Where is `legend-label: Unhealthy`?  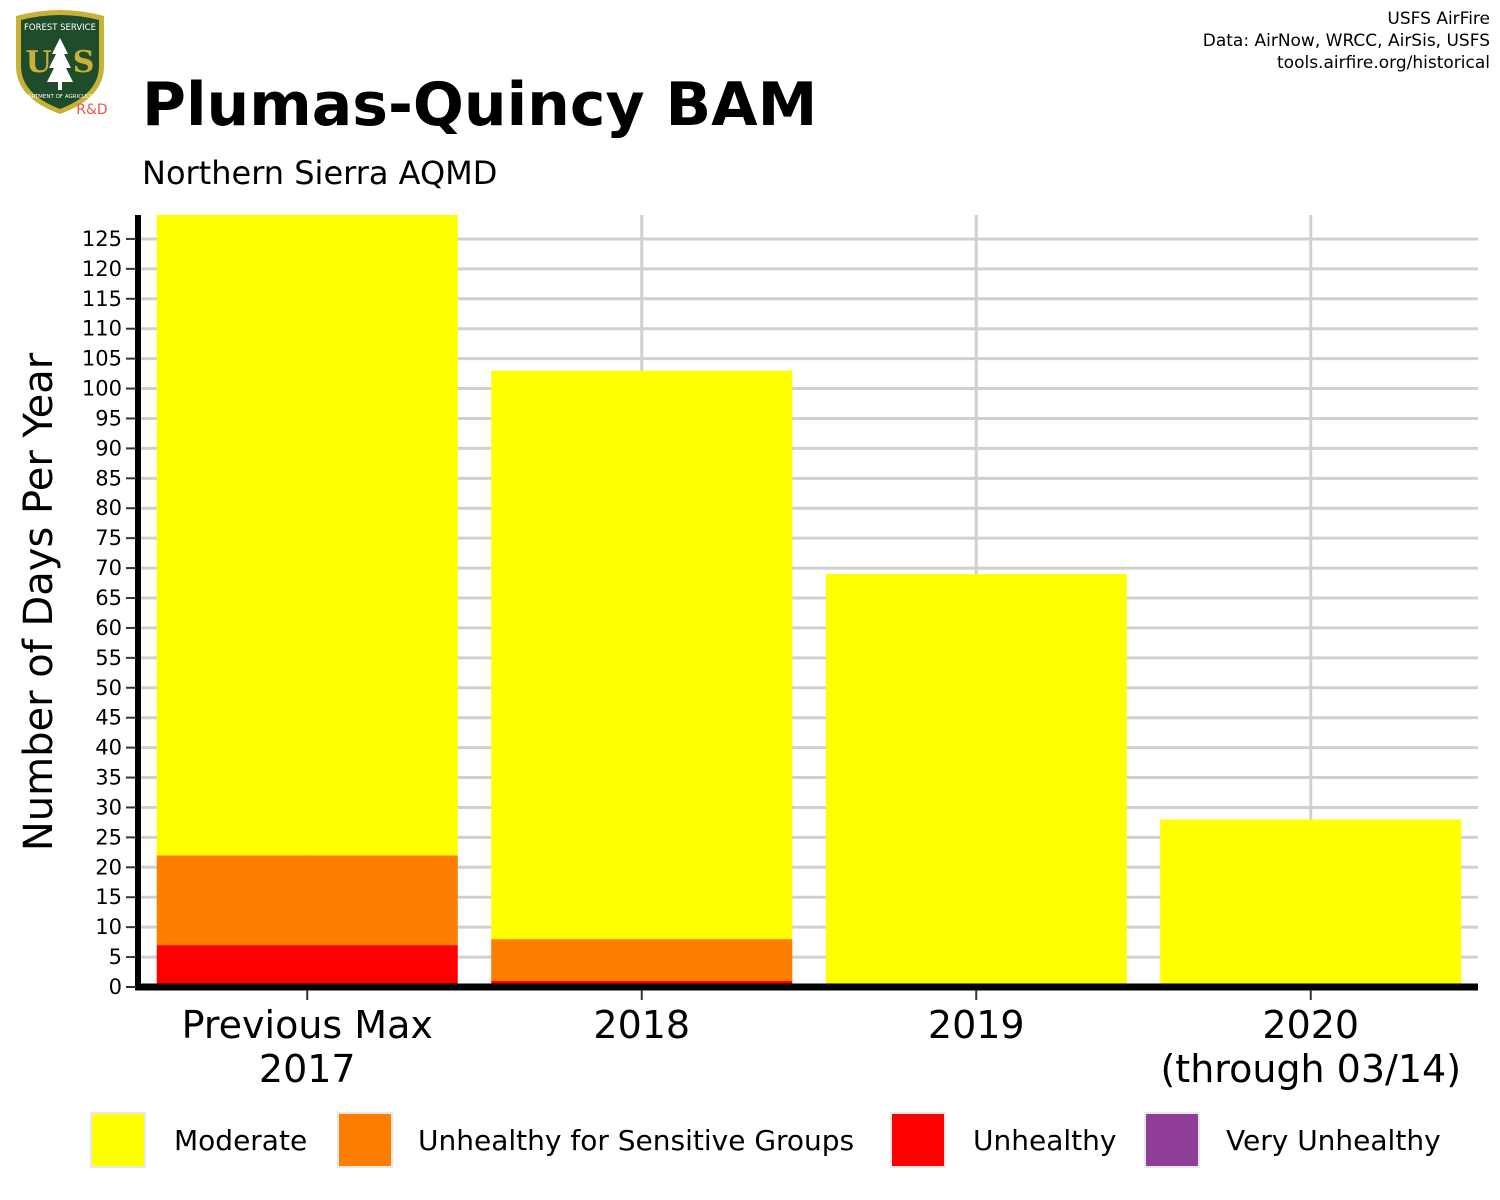 legend-label: Unhealthy is located at coordinates (1045, 1140).